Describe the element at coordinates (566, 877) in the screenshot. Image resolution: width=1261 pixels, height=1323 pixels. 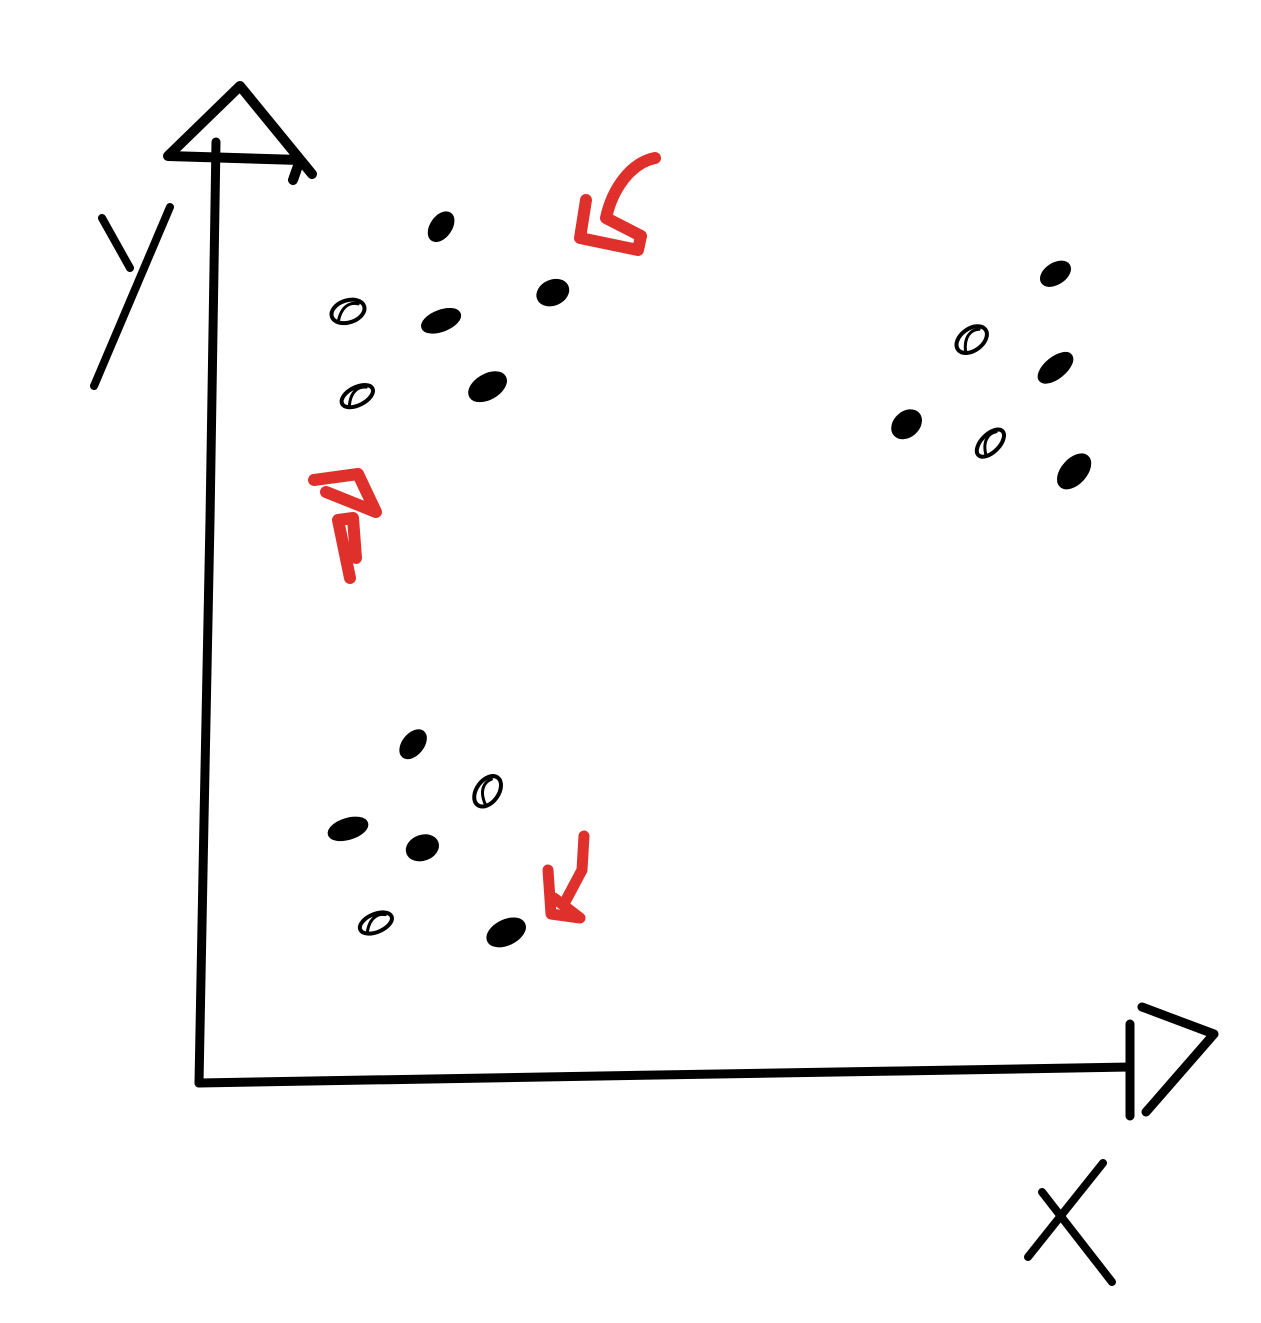
I see `red-arrow-bottom-icon` at that location.